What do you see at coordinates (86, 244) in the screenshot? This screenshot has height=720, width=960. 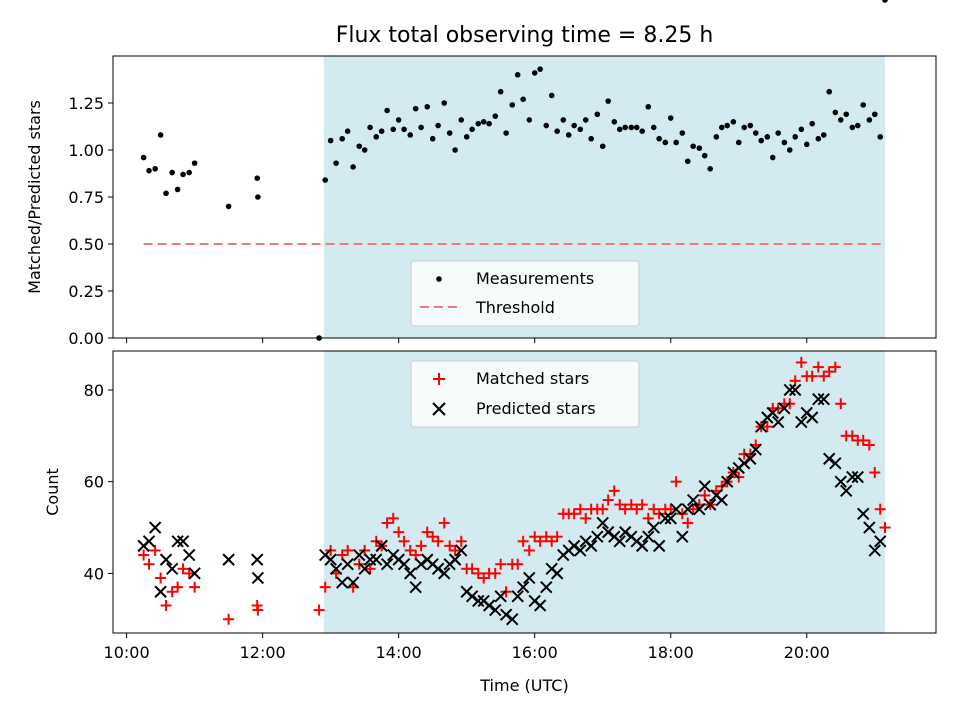 I see `top-y-tick-label: 0.50` at bounding box center [86, 244].